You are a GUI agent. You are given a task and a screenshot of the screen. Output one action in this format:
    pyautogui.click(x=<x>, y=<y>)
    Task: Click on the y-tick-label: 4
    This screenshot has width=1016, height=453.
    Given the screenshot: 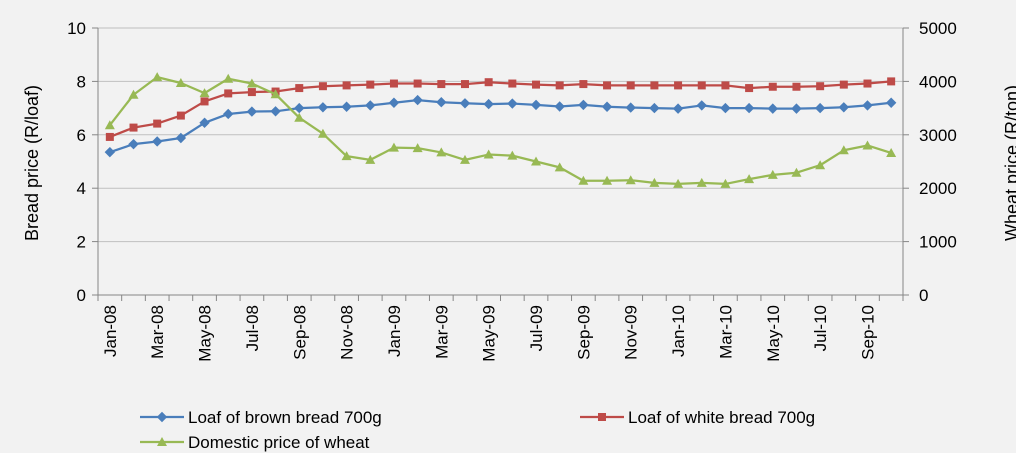 What is the action you would take?
    pyautogui.click(x=81, y=188)
    